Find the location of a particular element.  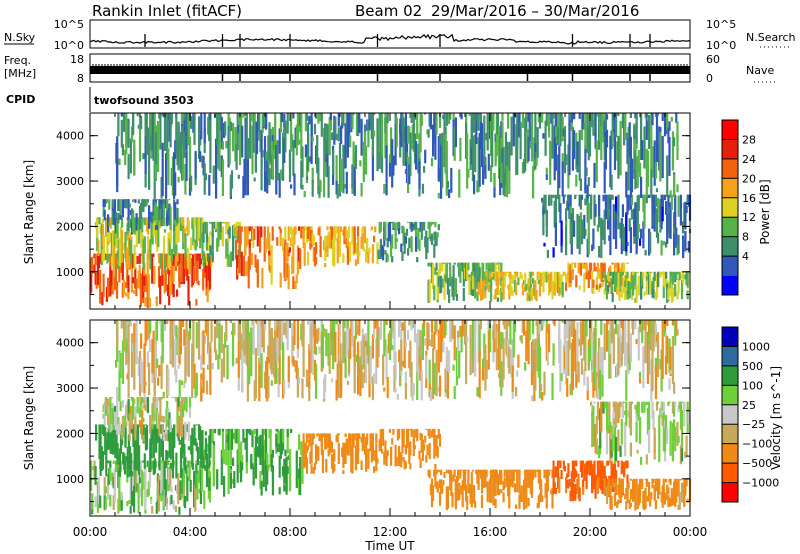

nsky-tick-top: 10^5 is located at coordinates (69, 24).